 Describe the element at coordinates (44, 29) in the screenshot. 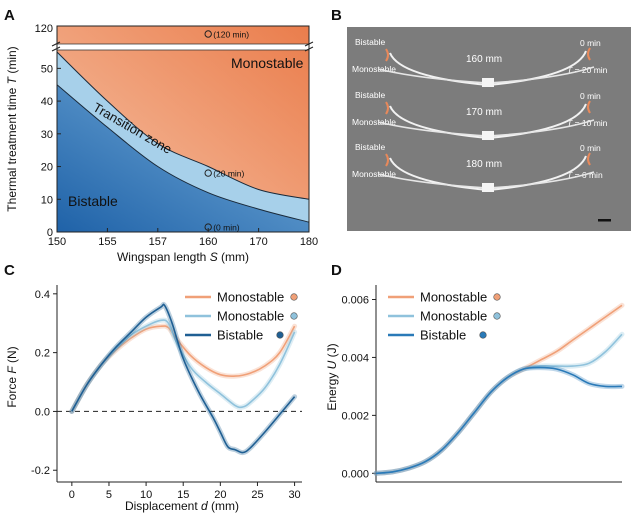

I see `y-tick-label-break: 120` at that location.